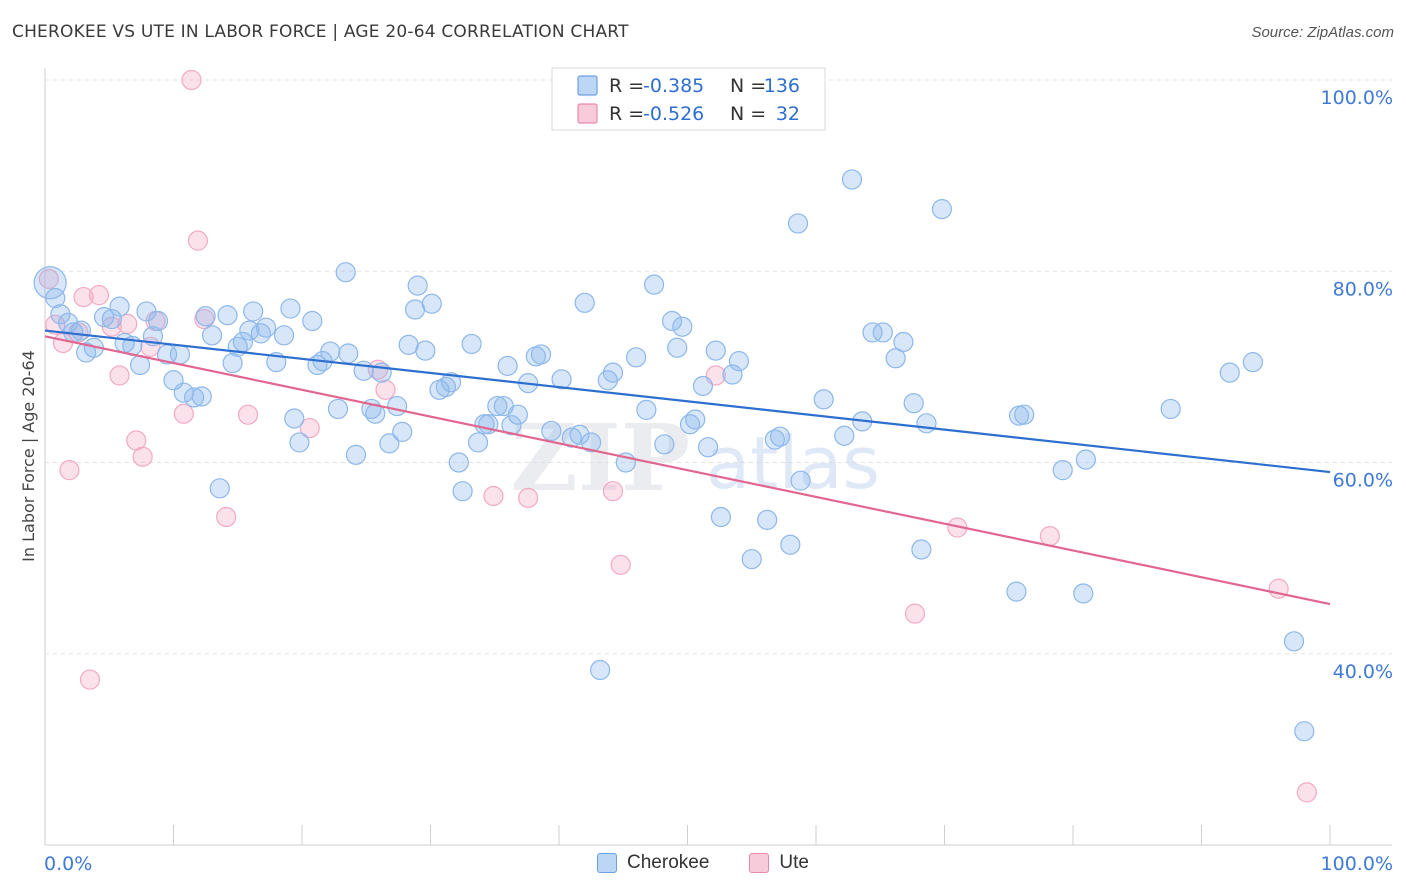 The width and height of the screenshot is (1406, 892). What do you see at coordinates (794, 862) in the screenshot?
I see `legend-label-ute: Ute` at bounding box center [794, 862].